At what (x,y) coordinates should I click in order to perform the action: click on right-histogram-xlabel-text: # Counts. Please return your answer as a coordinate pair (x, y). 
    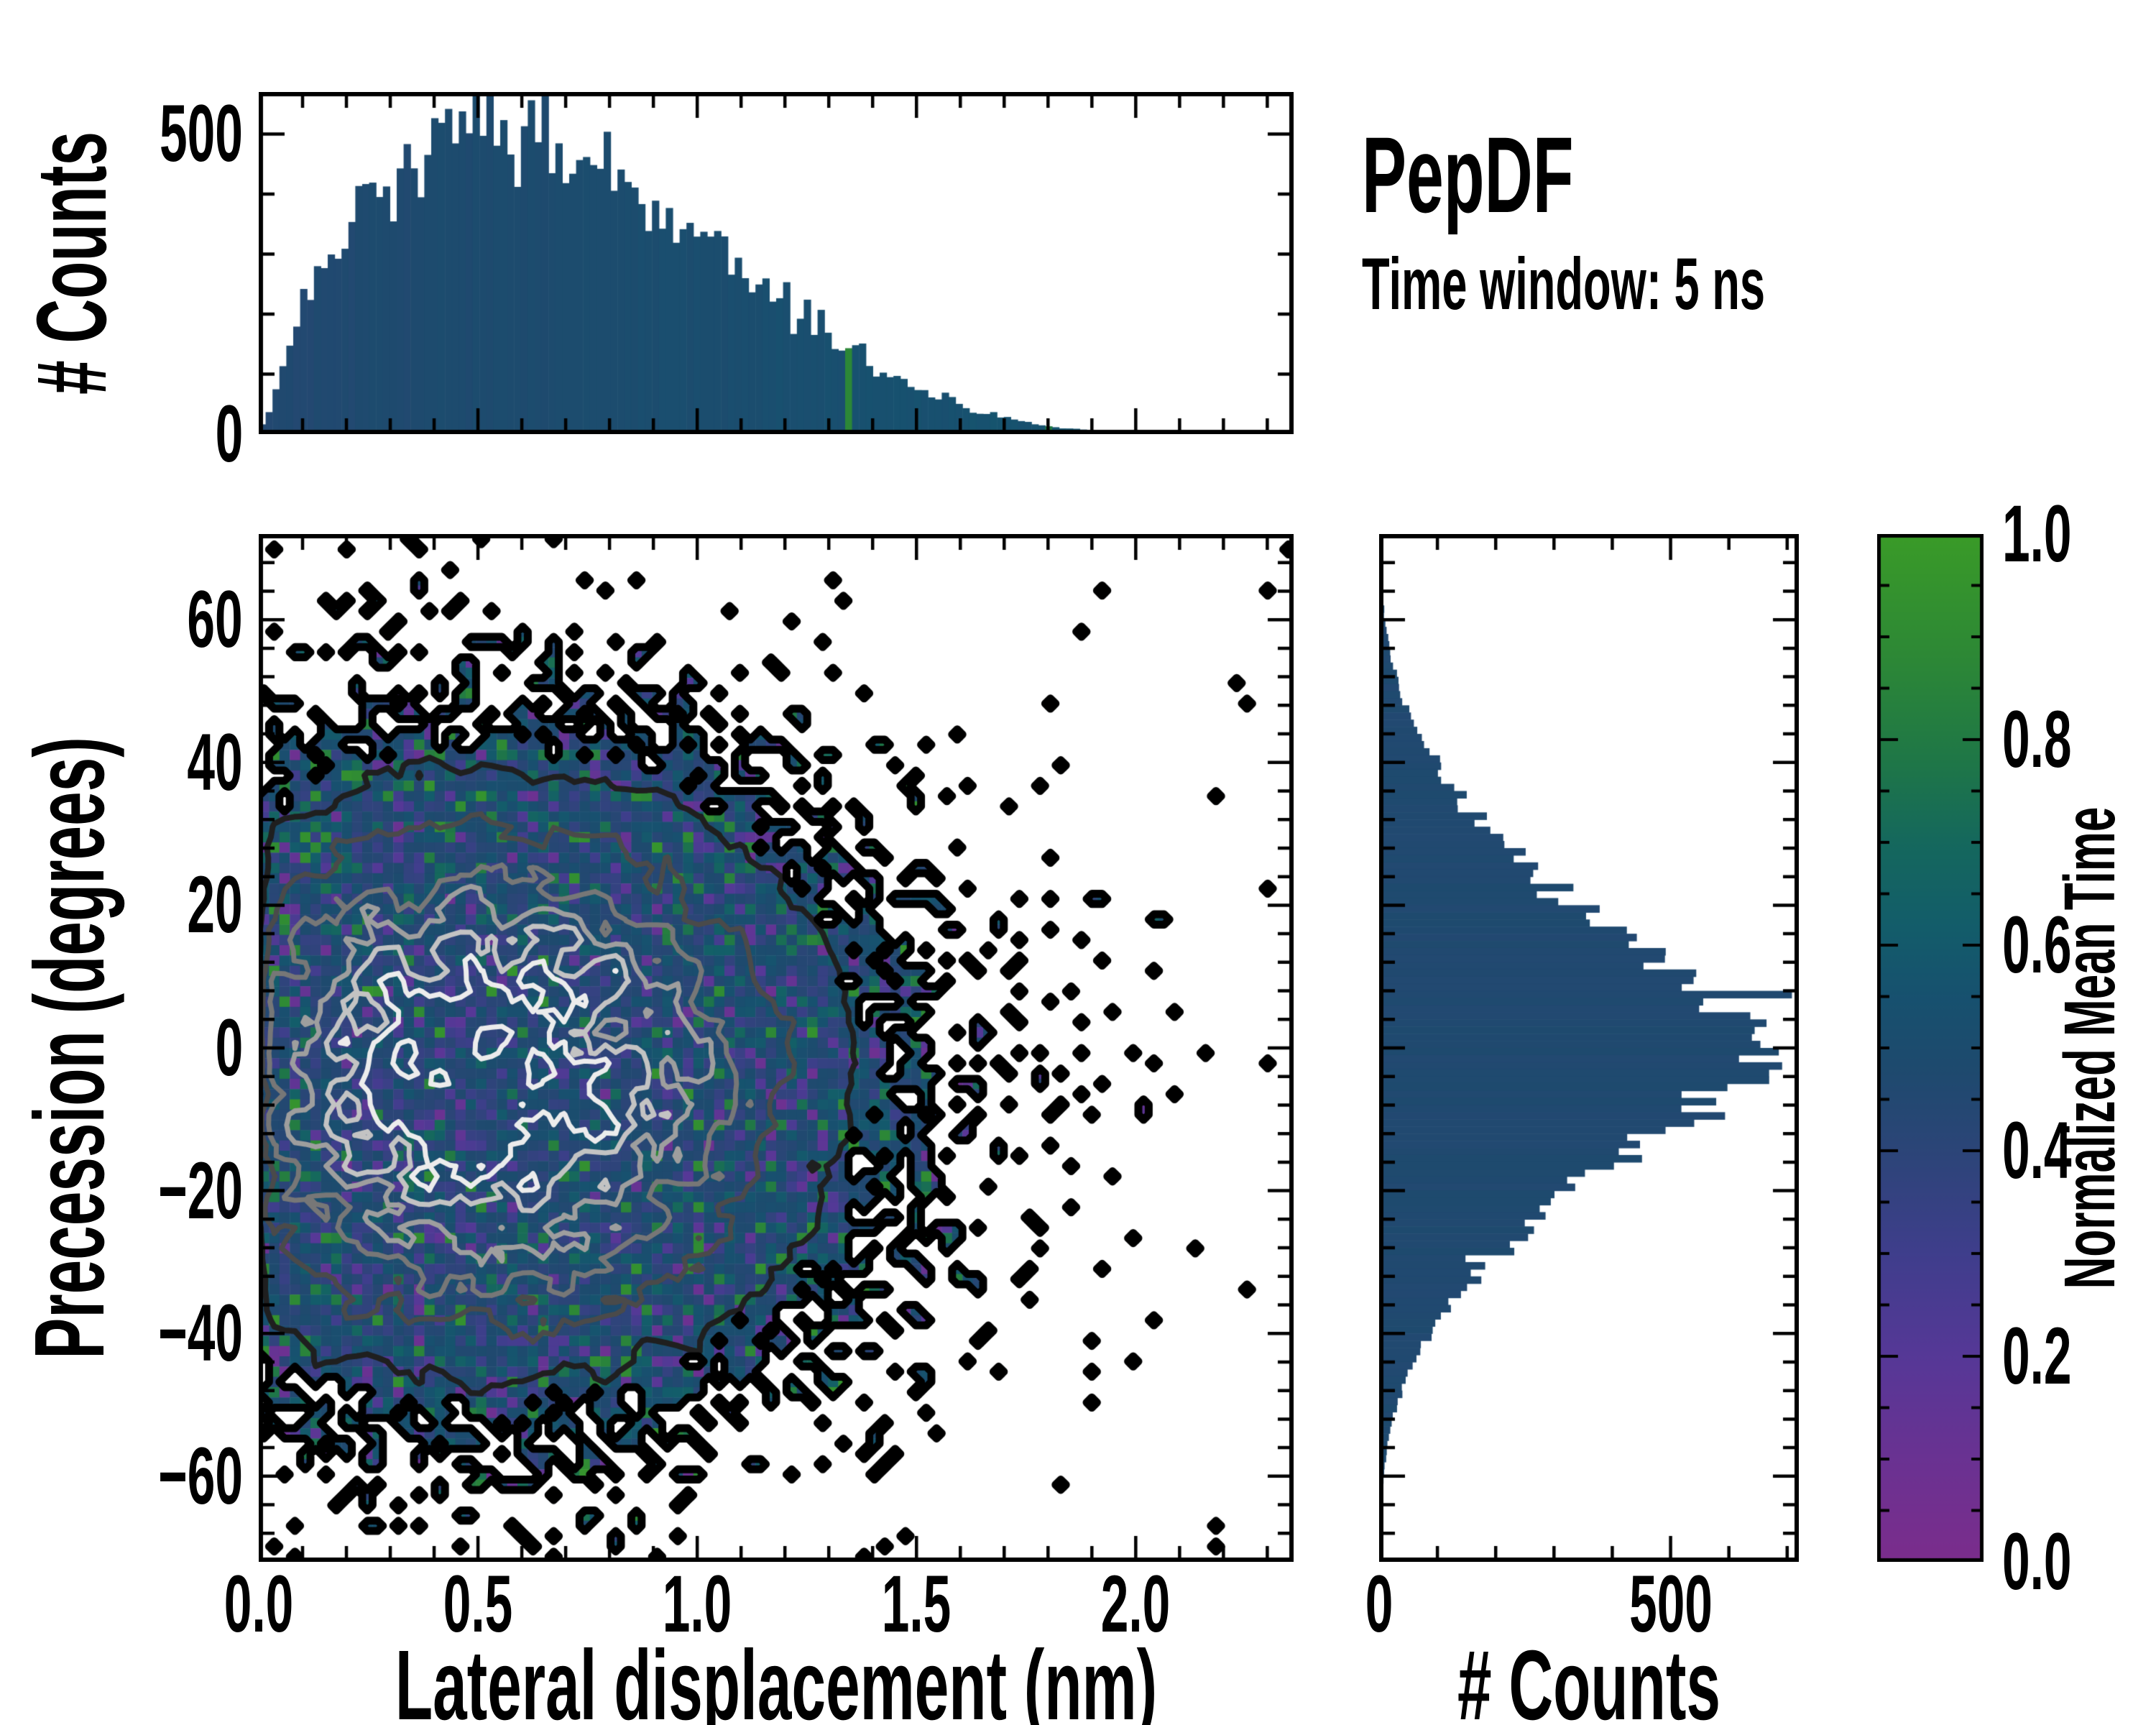
    Looking at the image, I should click on (1589, 1677).